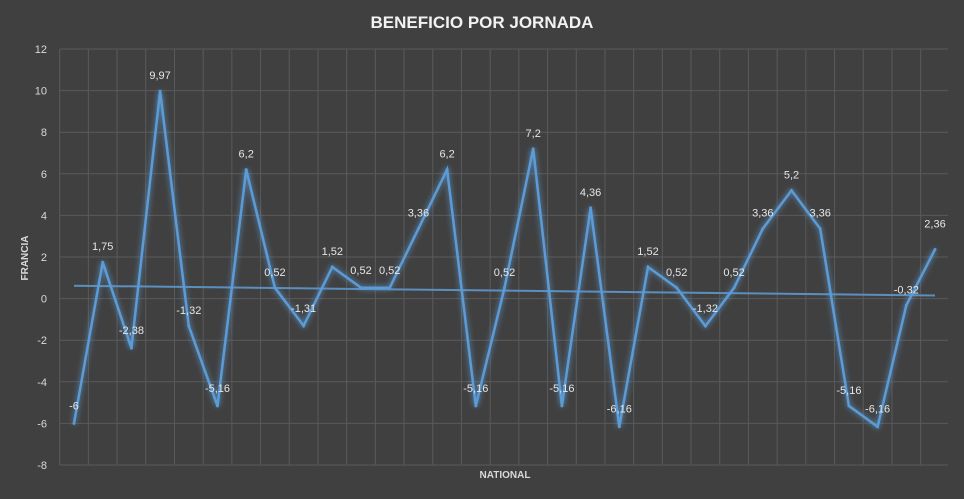 Image resolution: width=964 pixels, height=499 pixels. Describe the element at coordinates (42, 341) in the screenshot. I see `y-tick-label: -2` at that location.